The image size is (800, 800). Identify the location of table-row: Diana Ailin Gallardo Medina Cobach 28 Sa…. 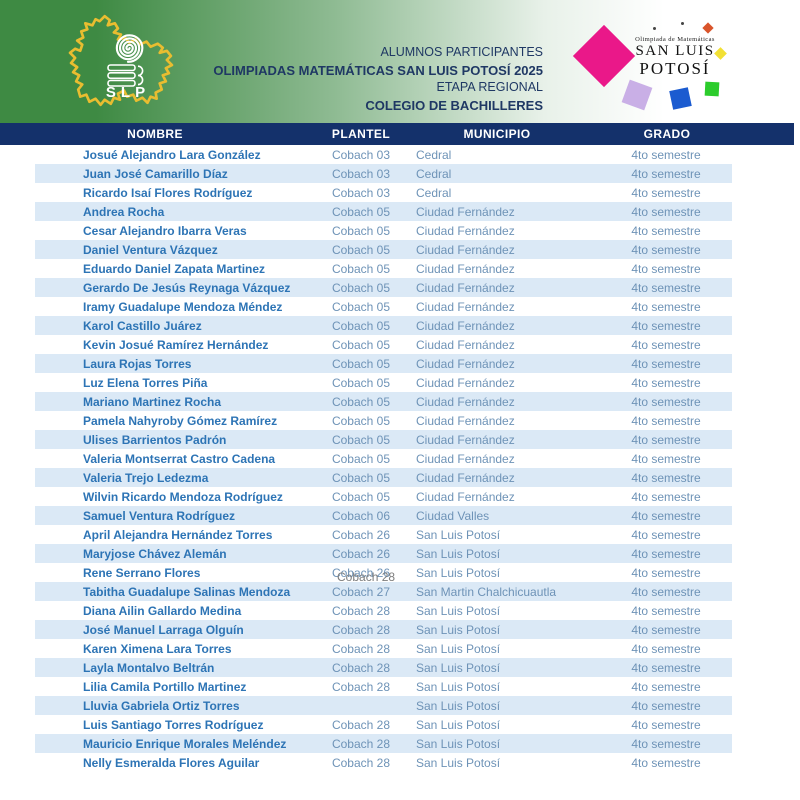
(383, 610).